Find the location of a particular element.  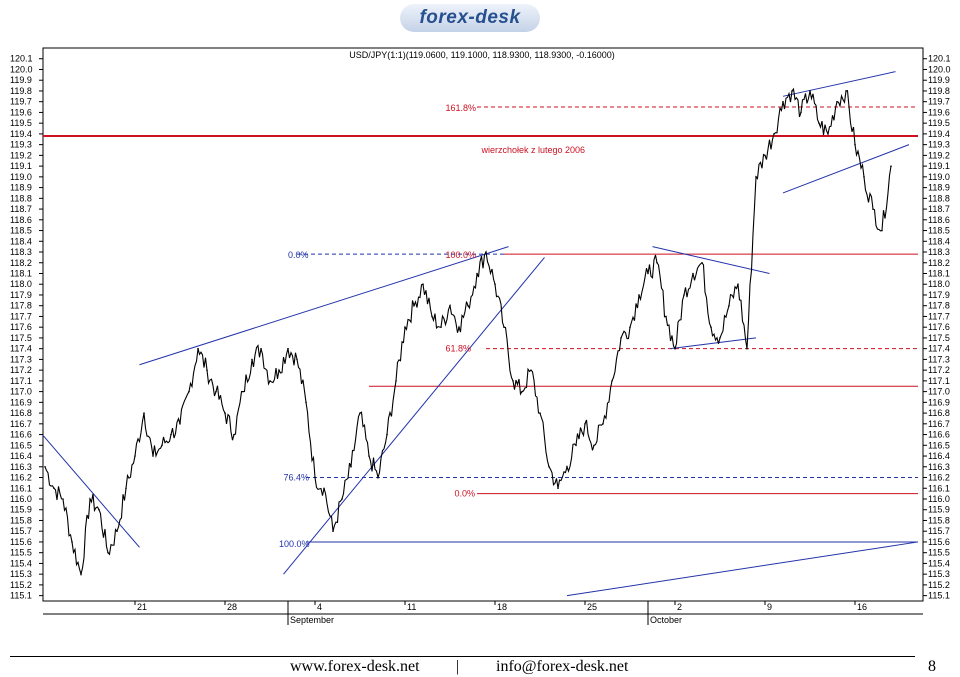

footer-website-link: www.forex-desk.net is located at coordinates (355, 666).